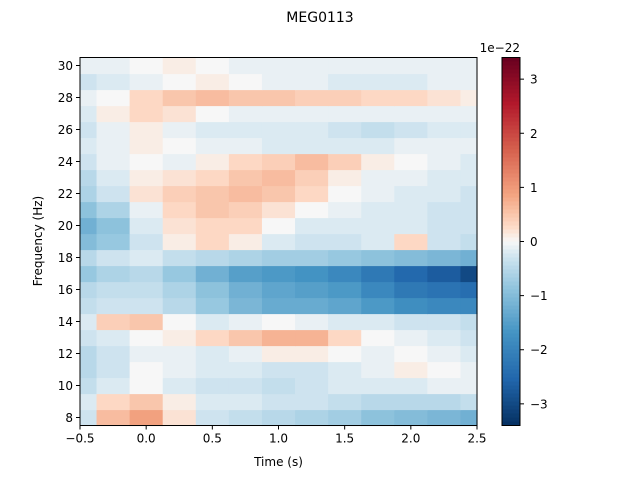 The height and width of the screenshot is (478, 640). Describe the element at coordinates (65, 66) in the screenshot. I see `y-tick-label: 30` at that location.